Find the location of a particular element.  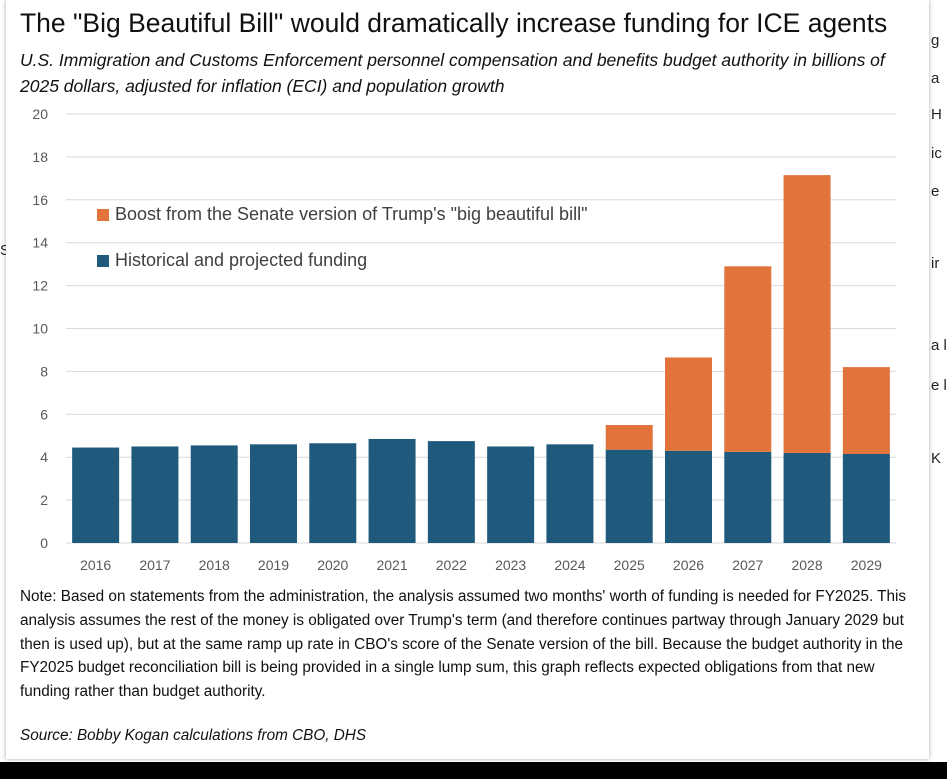

x-tick-label: 2026 is located at coordinates (688, 565).